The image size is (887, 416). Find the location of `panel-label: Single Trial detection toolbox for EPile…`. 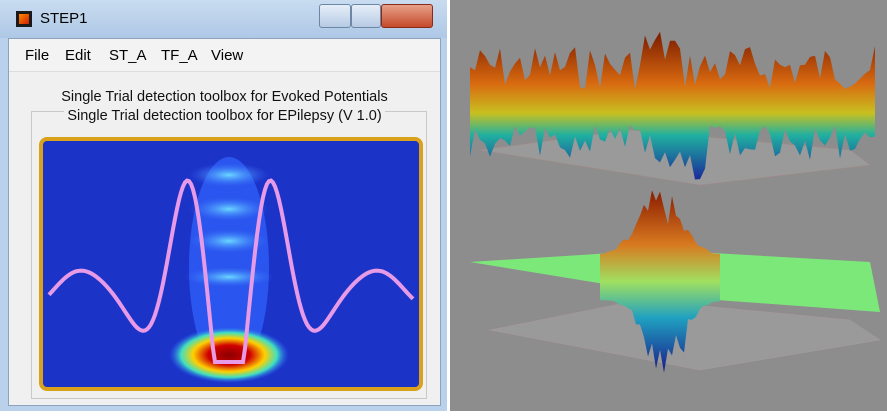

panel-label: Single Trial detection toolbox for EPile… is located at coordinates (224, 116).